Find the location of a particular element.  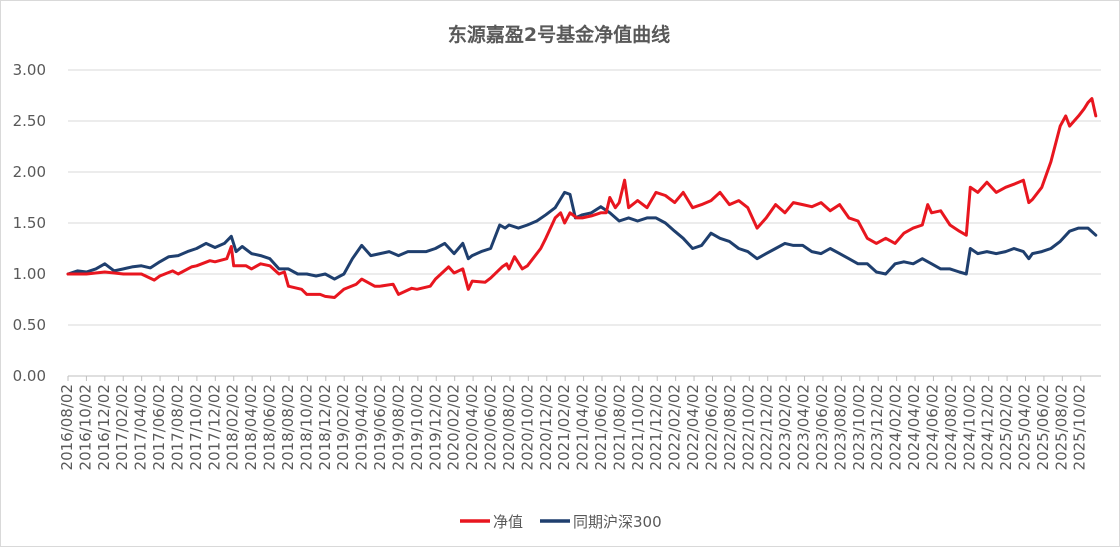

x-tick-label: 2020/06/02 is located at coordinates (491, 427).